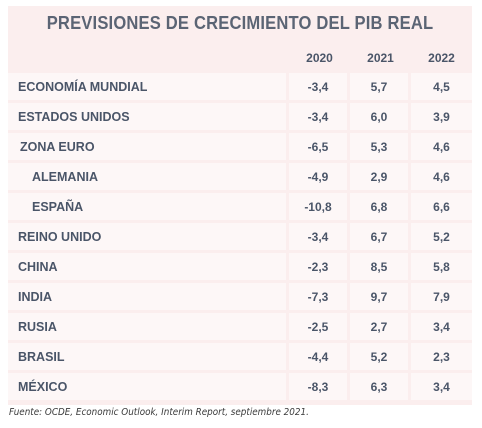 The image size is (482, 428). What do you see at coordinates (319, 296) in the screenshot?
I see `value-cell: -7,3` at bounding box center [319, 296].